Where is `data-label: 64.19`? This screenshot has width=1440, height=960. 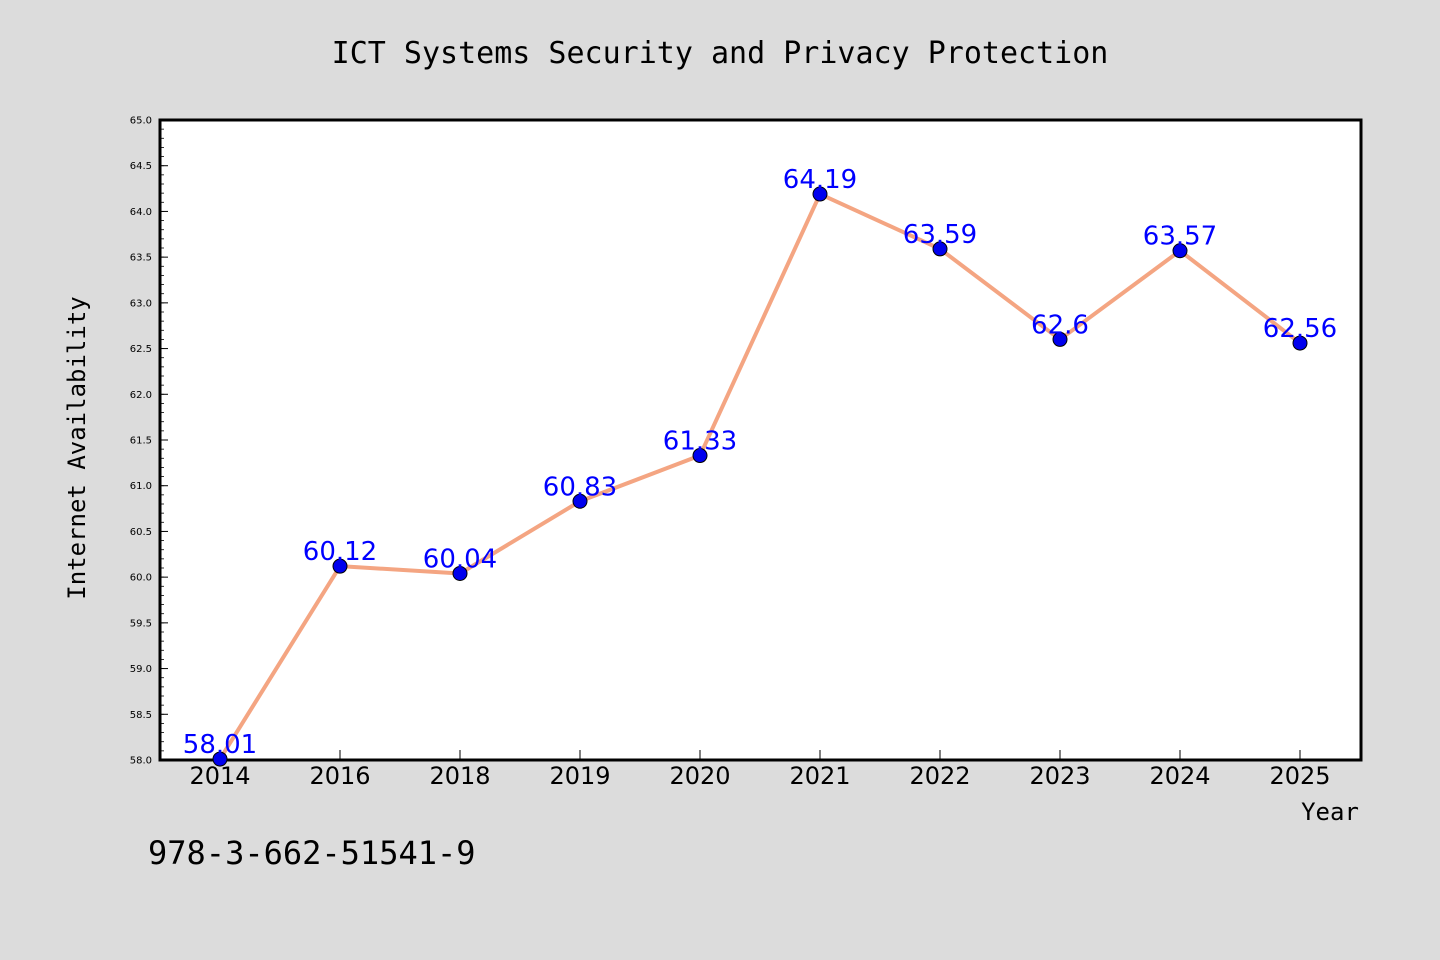
data-label: 64.19 is located at coordinates (820, 180).